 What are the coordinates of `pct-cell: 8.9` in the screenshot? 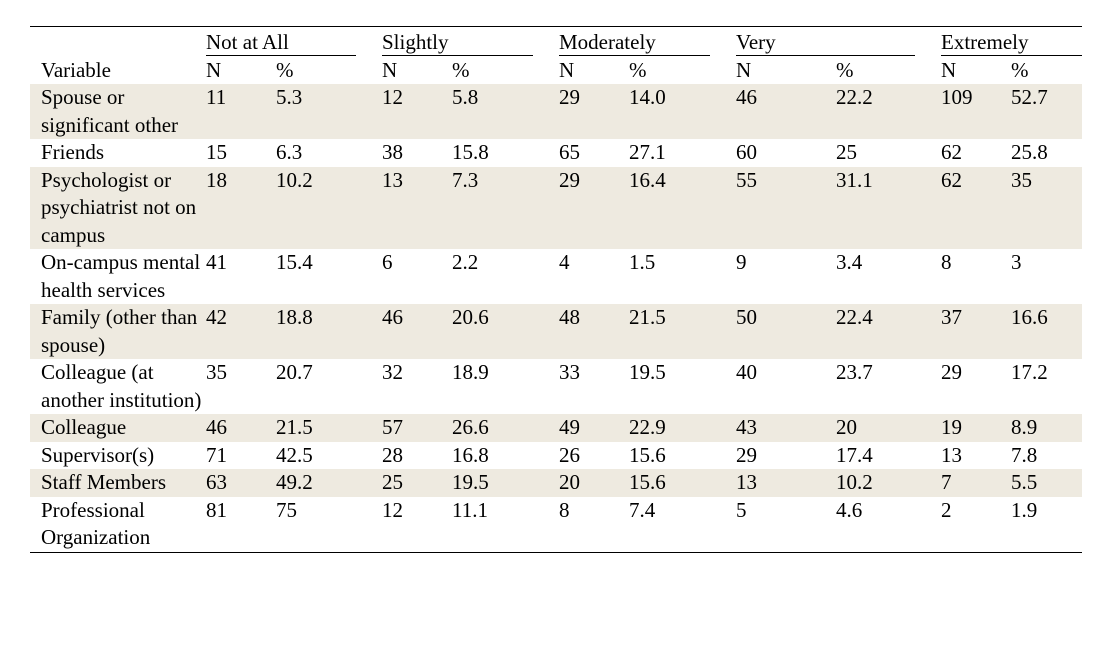 It's located at (1047, 428).